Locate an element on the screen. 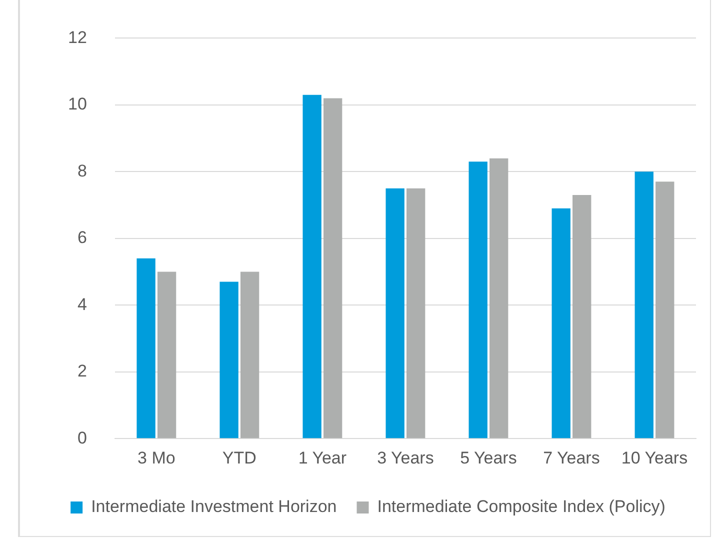 The width and height of the screenshot is (713, 540). x-tick-label: YTD is located at coordinates (239, 458).